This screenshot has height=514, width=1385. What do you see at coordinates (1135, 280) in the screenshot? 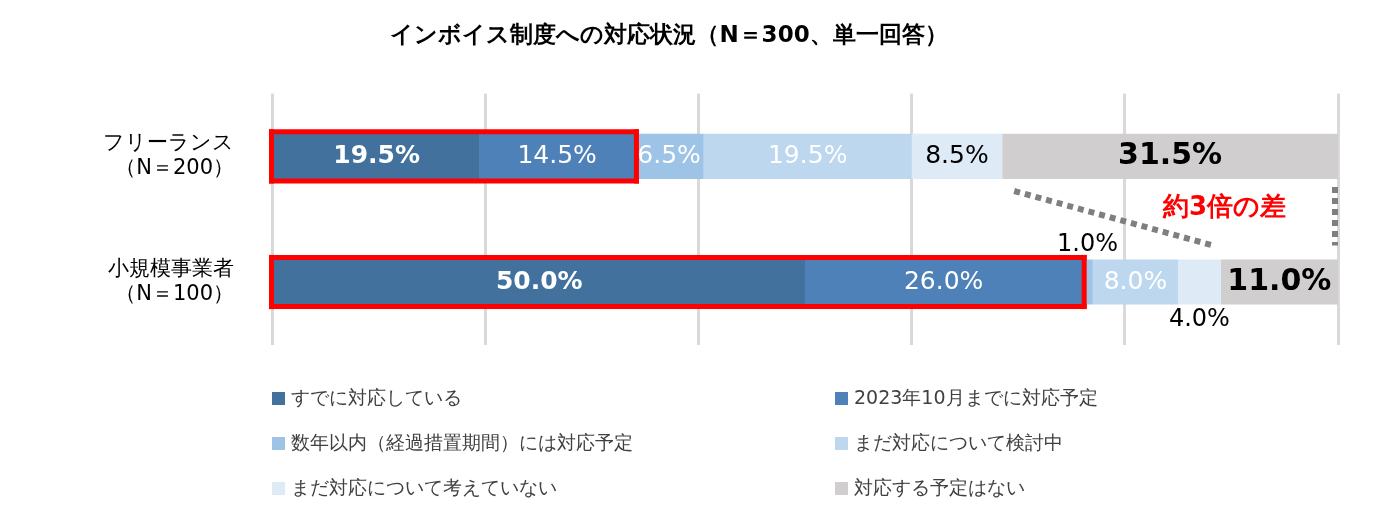
I see `data-label: 8.0%` at bounding box center [1135, 280].